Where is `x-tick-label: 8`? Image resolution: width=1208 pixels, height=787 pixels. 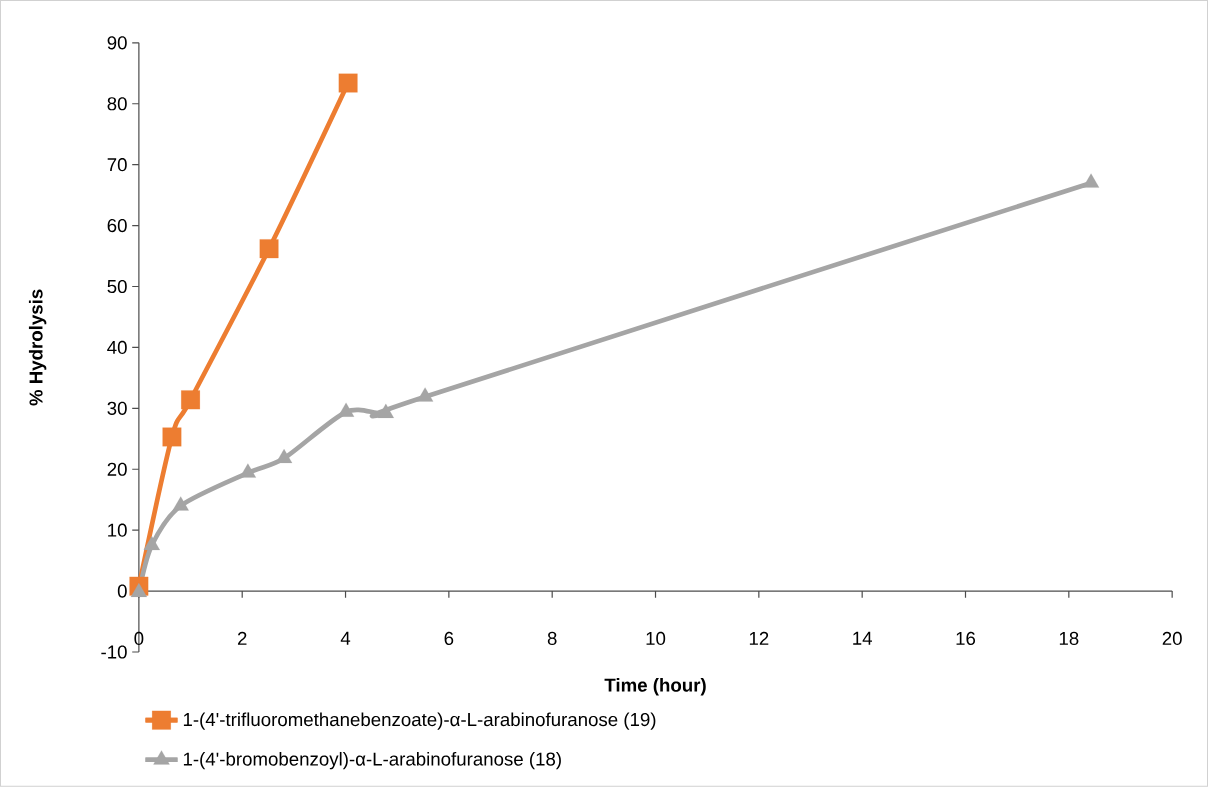 x-tick-label: 8 is located at coordinates (552, 638).